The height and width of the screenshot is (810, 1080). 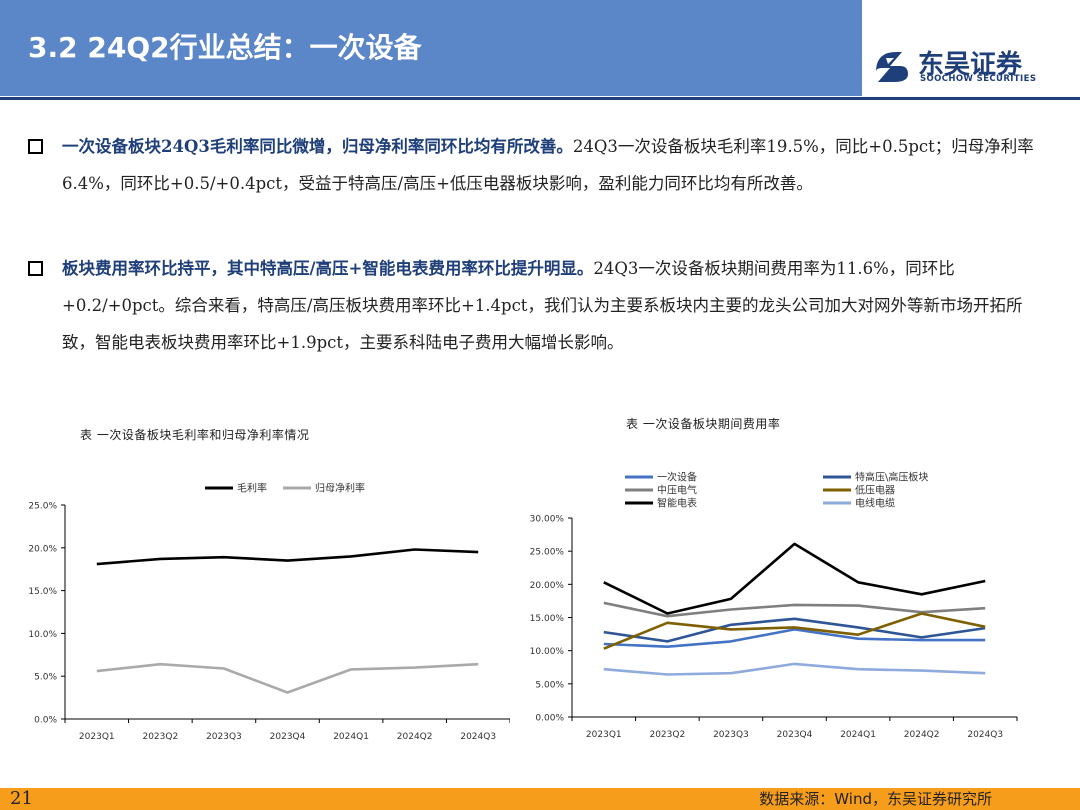 What do you see at coordinates (45, 678) in the screenshot?
I see `y-tick-label: 5.0%` at bounding box center [45, 678].